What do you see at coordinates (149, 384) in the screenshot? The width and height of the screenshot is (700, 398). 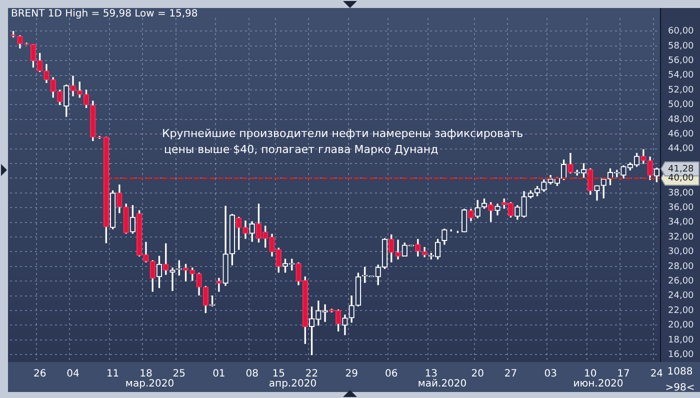 I see `text: мар.2020` at bounding box center [149, 384].